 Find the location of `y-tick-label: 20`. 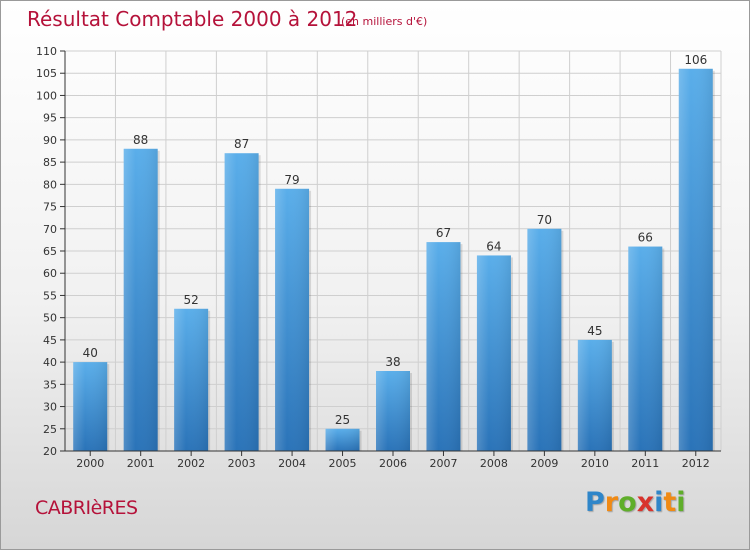

y-tick-label: 20 is located at coordinates (50, 451).